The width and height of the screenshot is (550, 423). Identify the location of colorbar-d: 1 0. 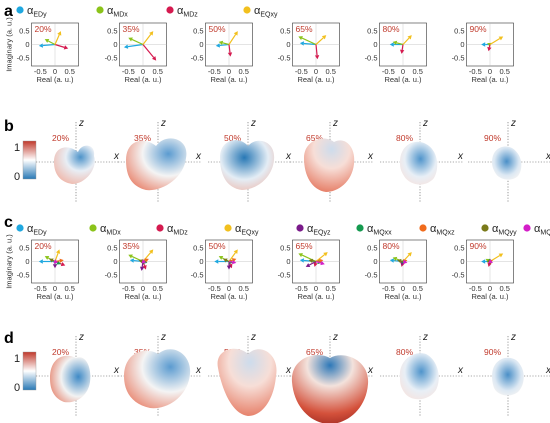
(25, 372).